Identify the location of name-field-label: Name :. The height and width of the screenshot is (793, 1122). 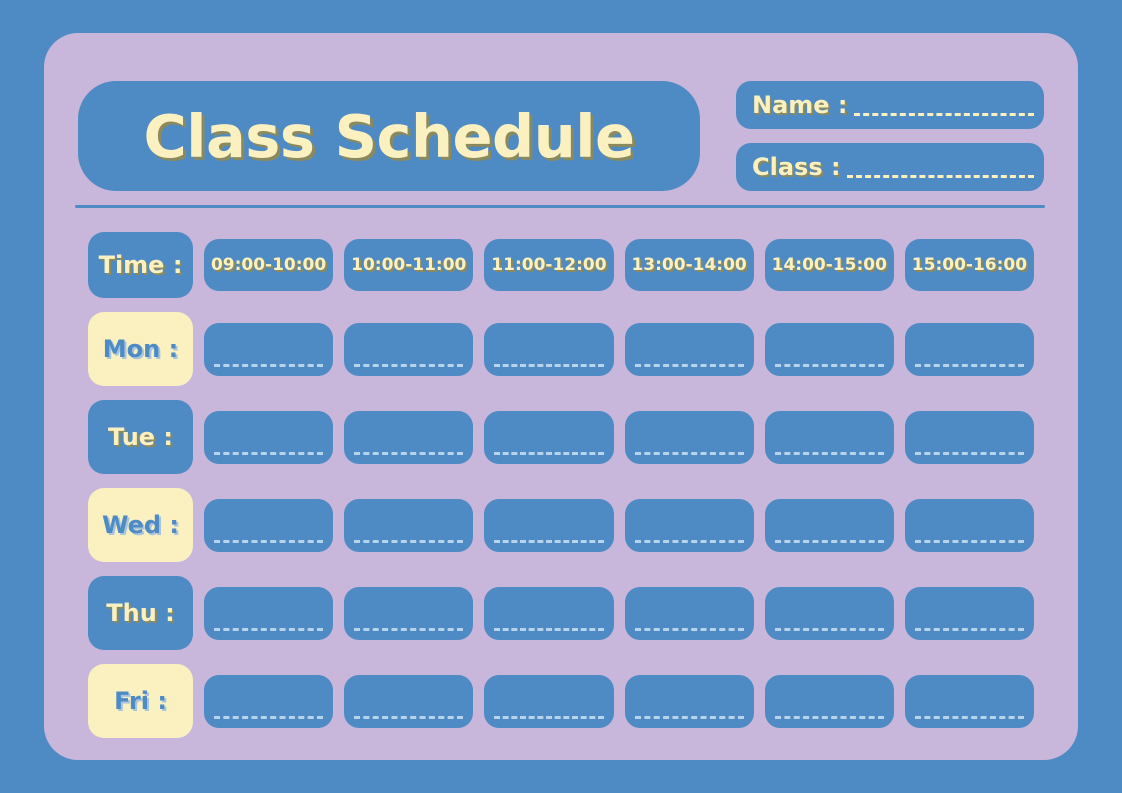
(800, 105).